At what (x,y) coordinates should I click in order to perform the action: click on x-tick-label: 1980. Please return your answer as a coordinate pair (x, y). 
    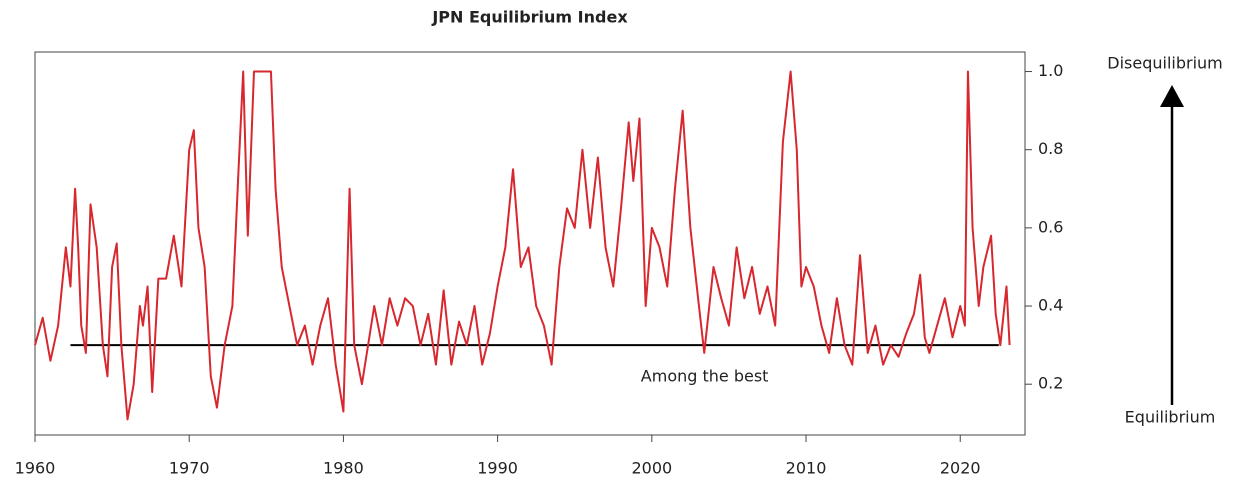
    Looking at the image, I should click on (343, 468).